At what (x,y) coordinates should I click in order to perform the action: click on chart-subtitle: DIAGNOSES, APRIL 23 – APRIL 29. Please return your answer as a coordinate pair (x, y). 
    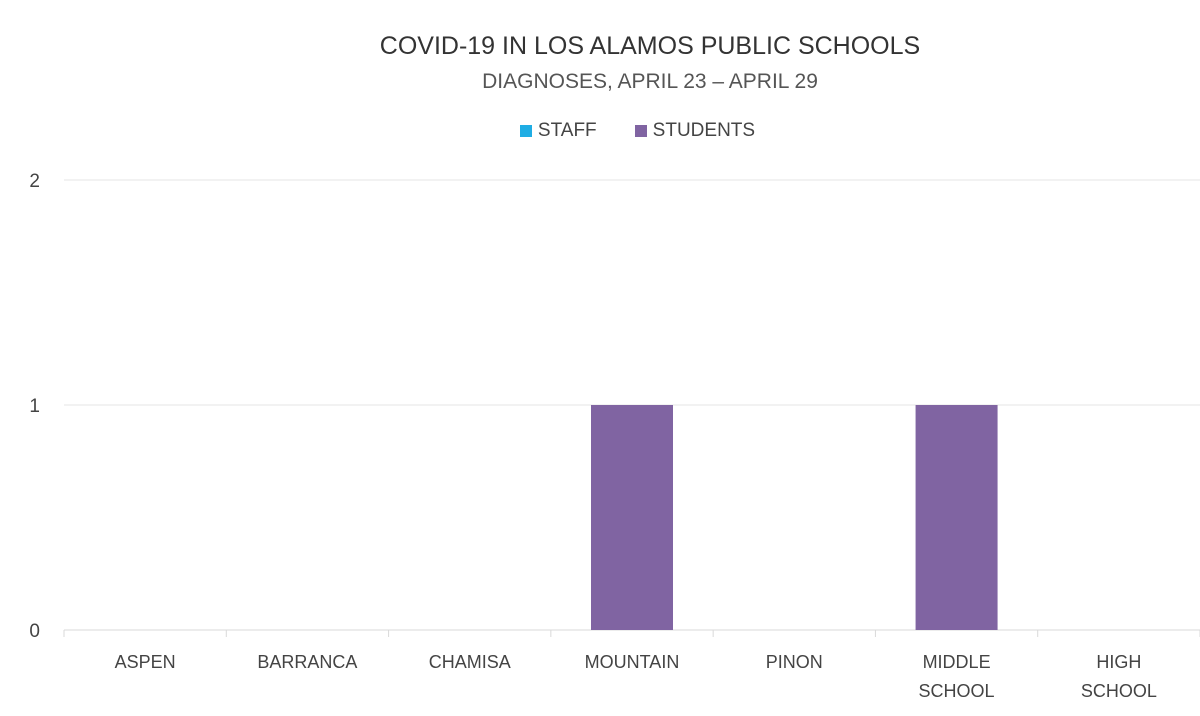
    Looking at the image, I should click on (650, 81).